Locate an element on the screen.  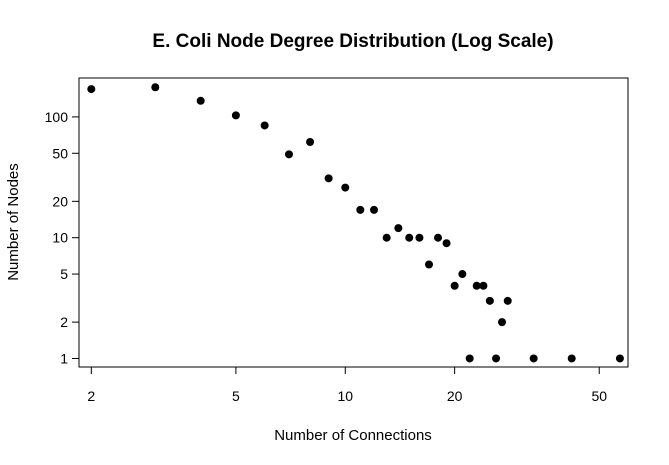
x-tick-label: 50 is located at coordinates (599, 396).